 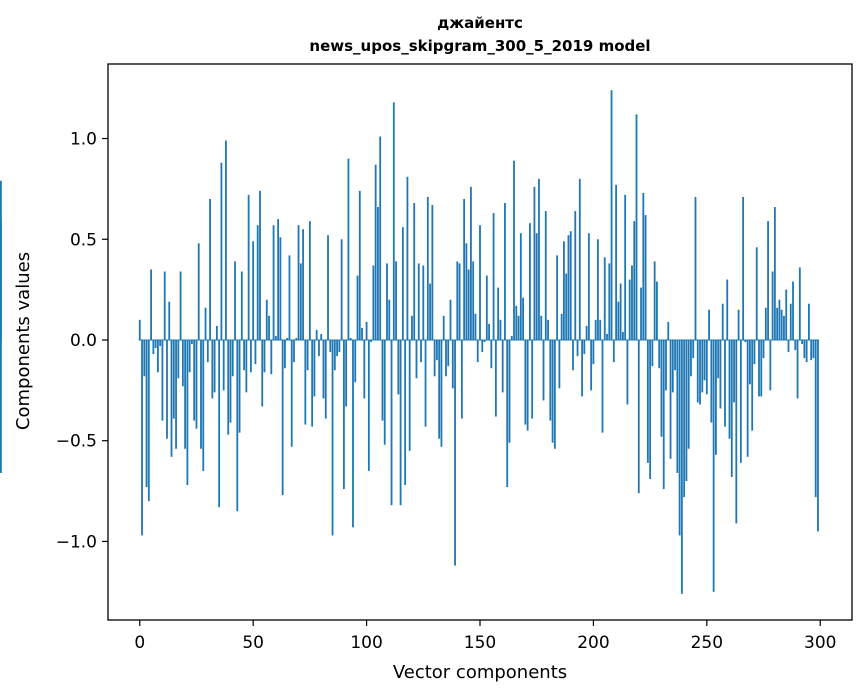 I want to click on y-tick-label: 0.0, so click(x=83, y=341).